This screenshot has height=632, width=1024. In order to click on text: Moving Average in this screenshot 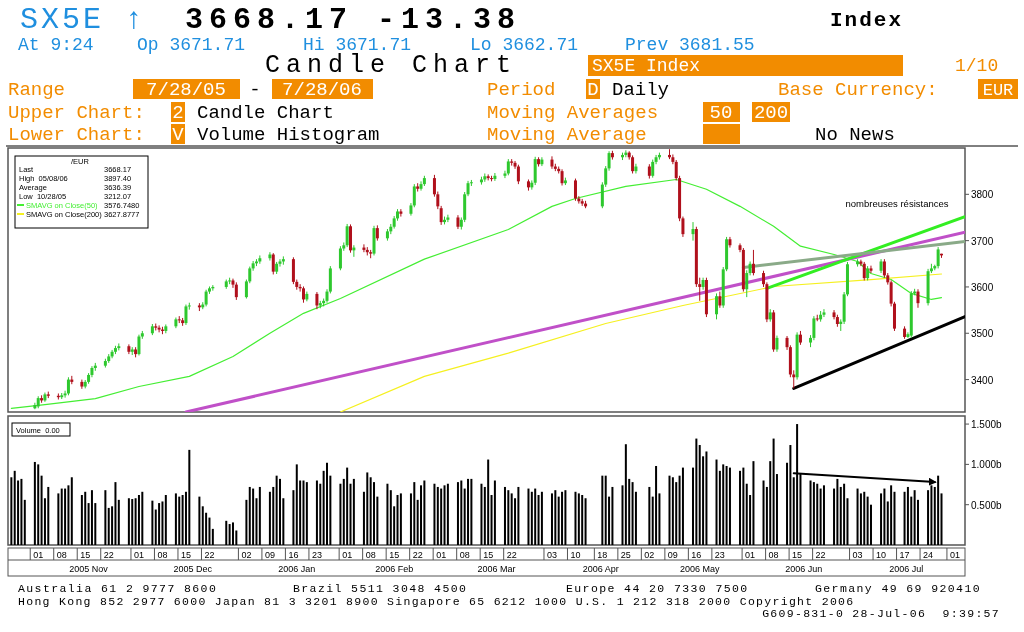, I will do `click(567, 135)`.